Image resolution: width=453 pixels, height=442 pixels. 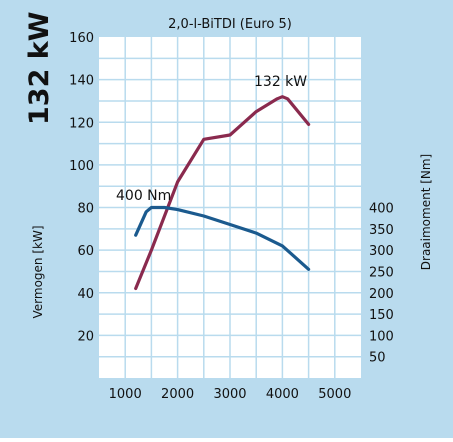 I want to click on power-peak-label: 132 kW, so click(x=280, y=82).